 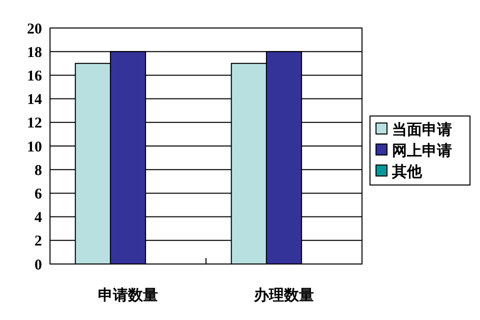 I want to click on y-tick-label: 2, so click(x=38, y=242).